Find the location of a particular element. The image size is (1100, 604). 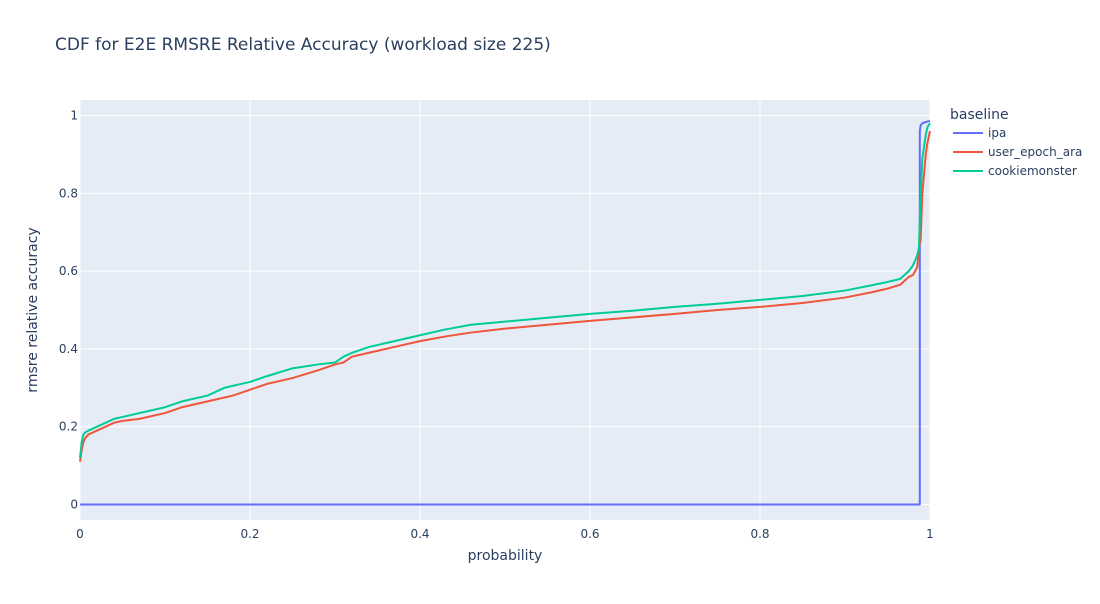

legend-item-user-epoch-ara: user_epoch_ara is located at coordinates (1017, 152).